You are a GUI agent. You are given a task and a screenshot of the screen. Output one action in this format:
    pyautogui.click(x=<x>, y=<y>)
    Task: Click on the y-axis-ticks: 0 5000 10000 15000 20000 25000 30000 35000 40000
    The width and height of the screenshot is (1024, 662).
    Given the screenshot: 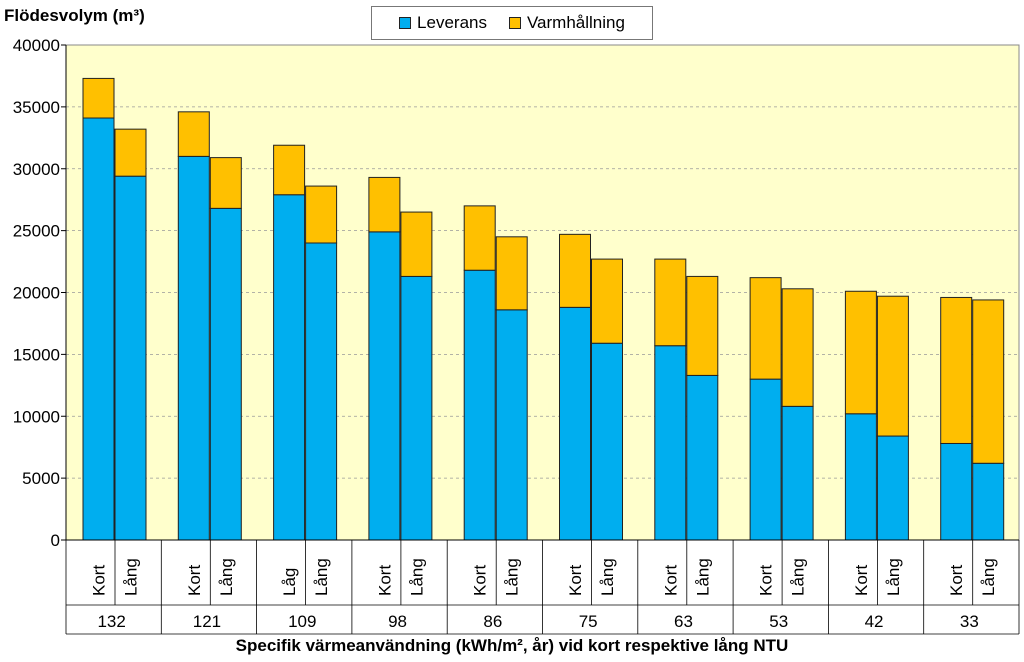 What is the action you would take?
    pyautogui.click(x=39, y=293)
    